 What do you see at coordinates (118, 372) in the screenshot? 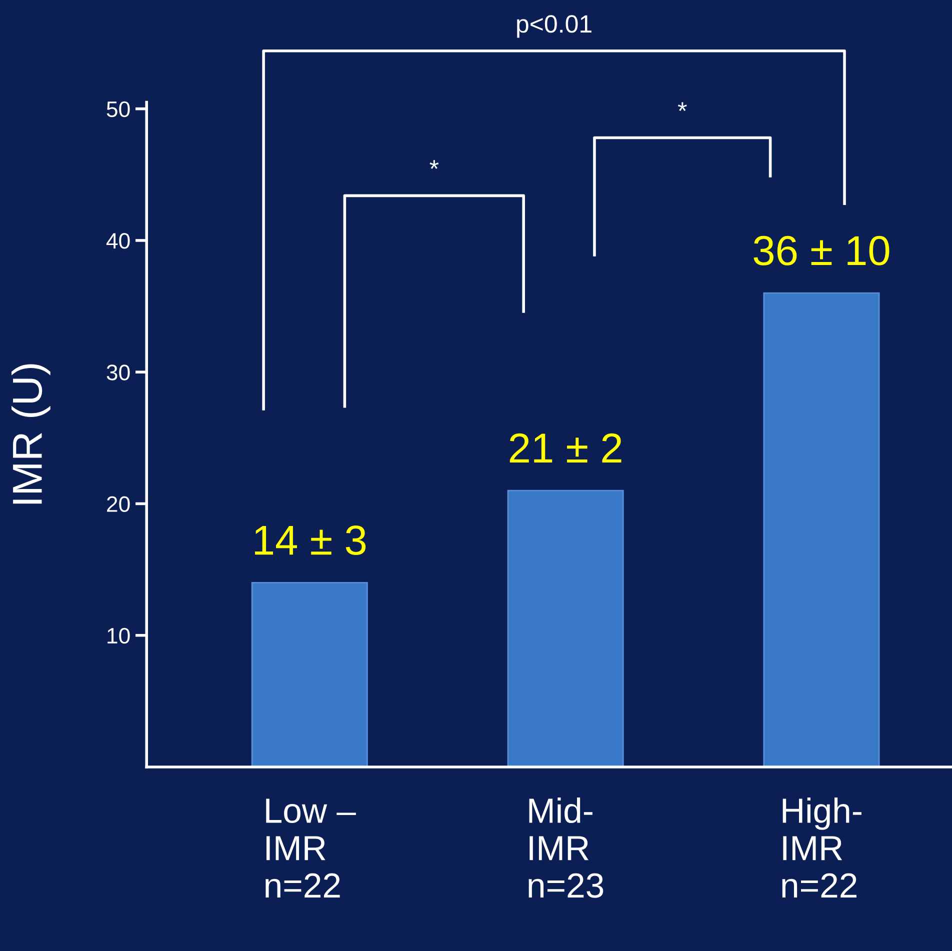
I see `y-tick-label: 30` at bounding box center [118, 372].